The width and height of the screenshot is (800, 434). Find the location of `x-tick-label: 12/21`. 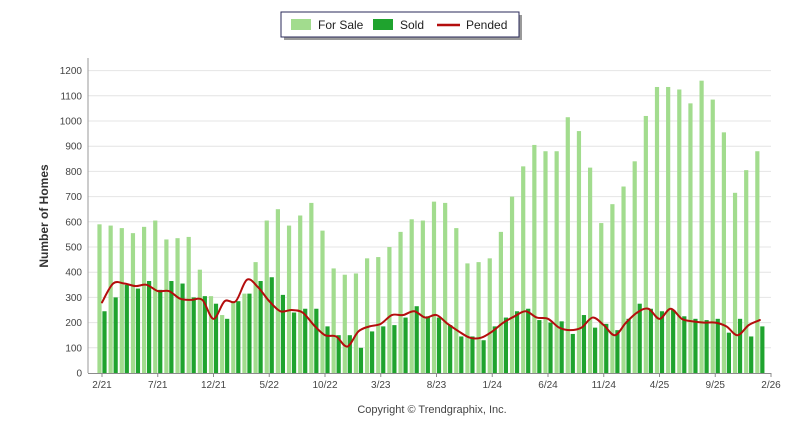

x-tick-label: 12/21 is located at coordinates (213, 385).